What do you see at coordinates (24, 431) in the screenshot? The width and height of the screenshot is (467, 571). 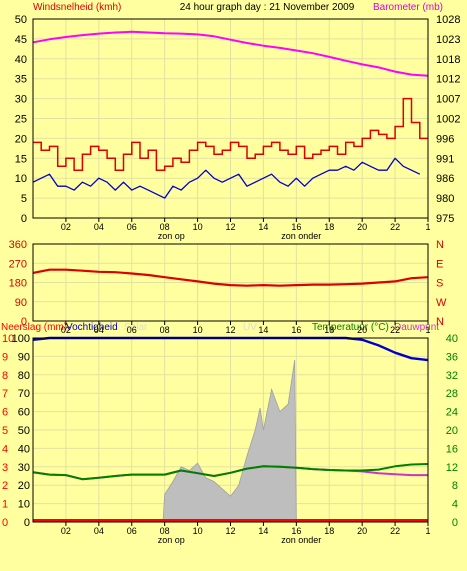 I see `humidity-y-tick-label: 50` at bounding box center [24, 431].